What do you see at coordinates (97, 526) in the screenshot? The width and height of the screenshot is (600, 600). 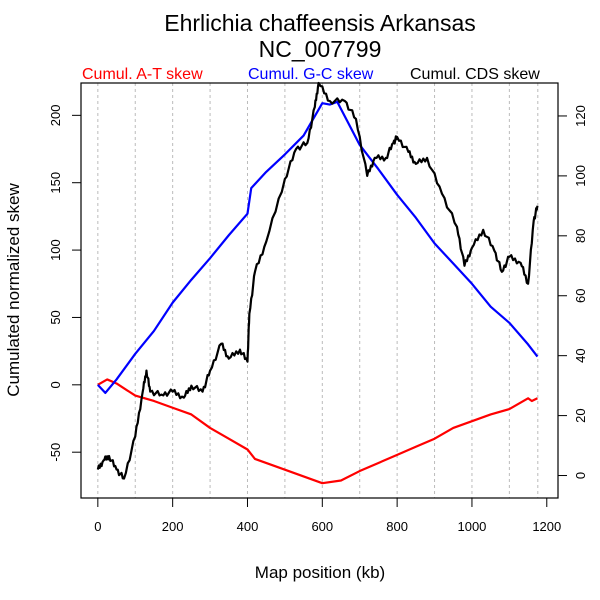 I see `x-tick-label: 0` at bounding box center [97, 526].